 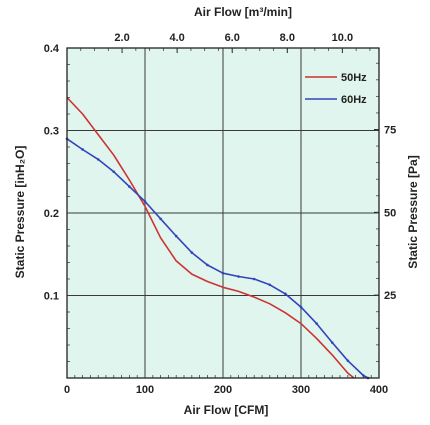 What do you see at coordinates (52, 49) in the screenshot?
I see `y-tick-label: 0.4` at bounding box center [52, 49].